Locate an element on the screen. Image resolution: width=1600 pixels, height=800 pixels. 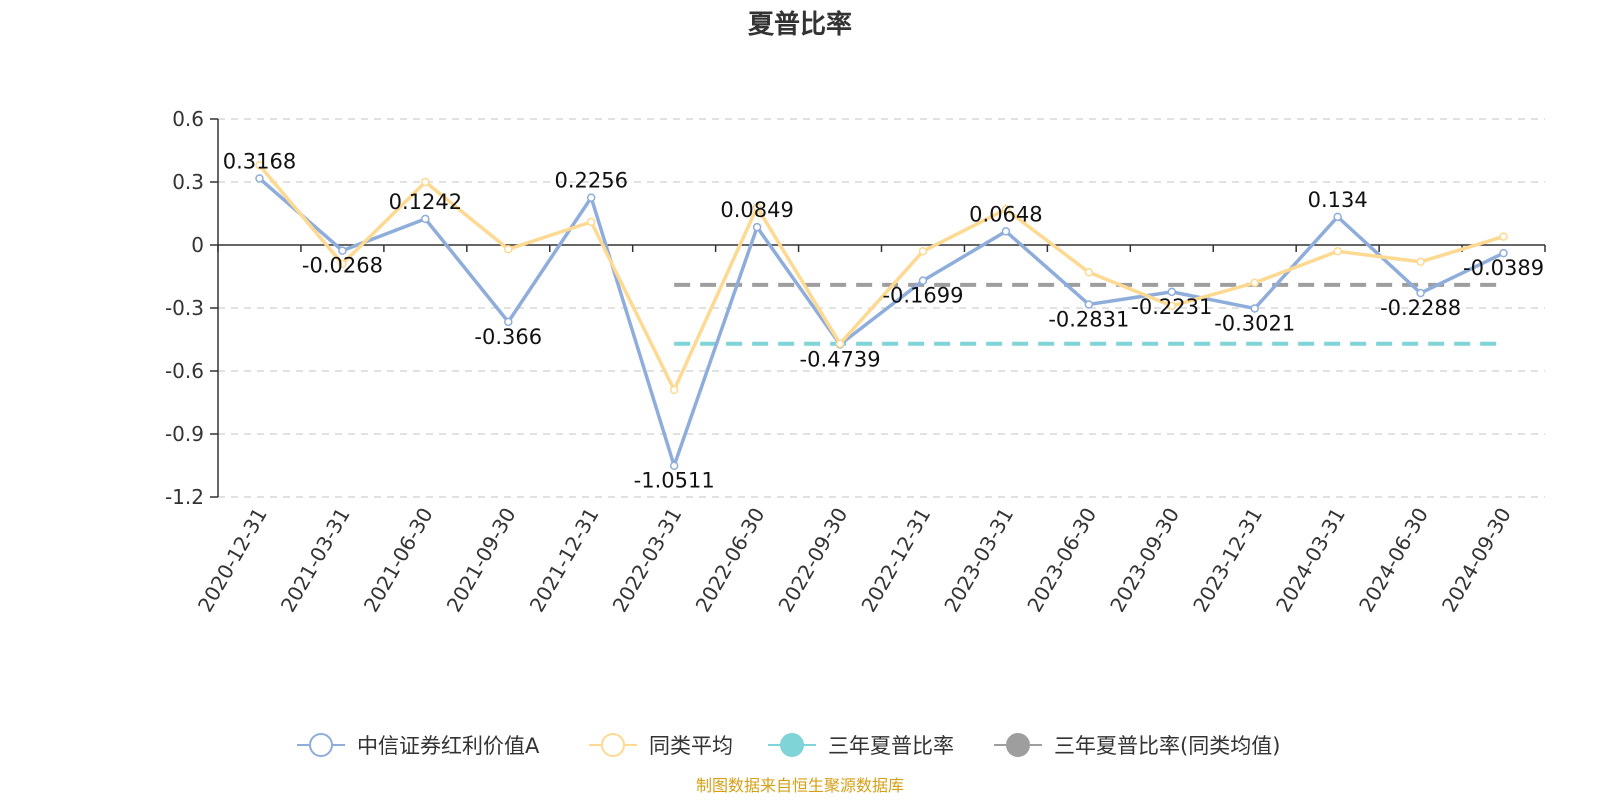
legend-item: 三年夏普比率 is located at coordinates (861, 745).